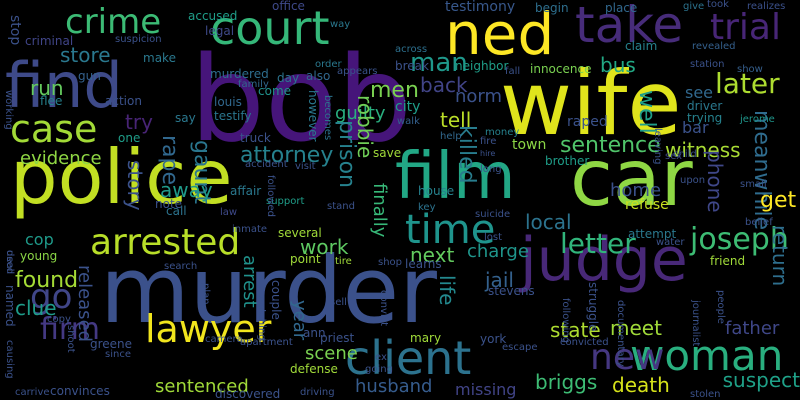  I want to click on word-see: see, so click(699, 92).